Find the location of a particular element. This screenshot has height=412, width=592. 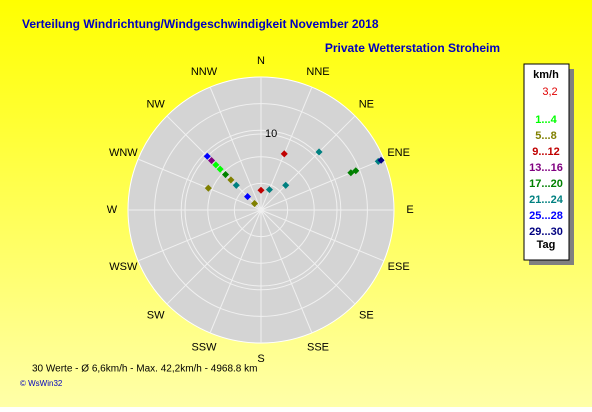

credit: © WsWin32 is located at coordinates (41, 383).